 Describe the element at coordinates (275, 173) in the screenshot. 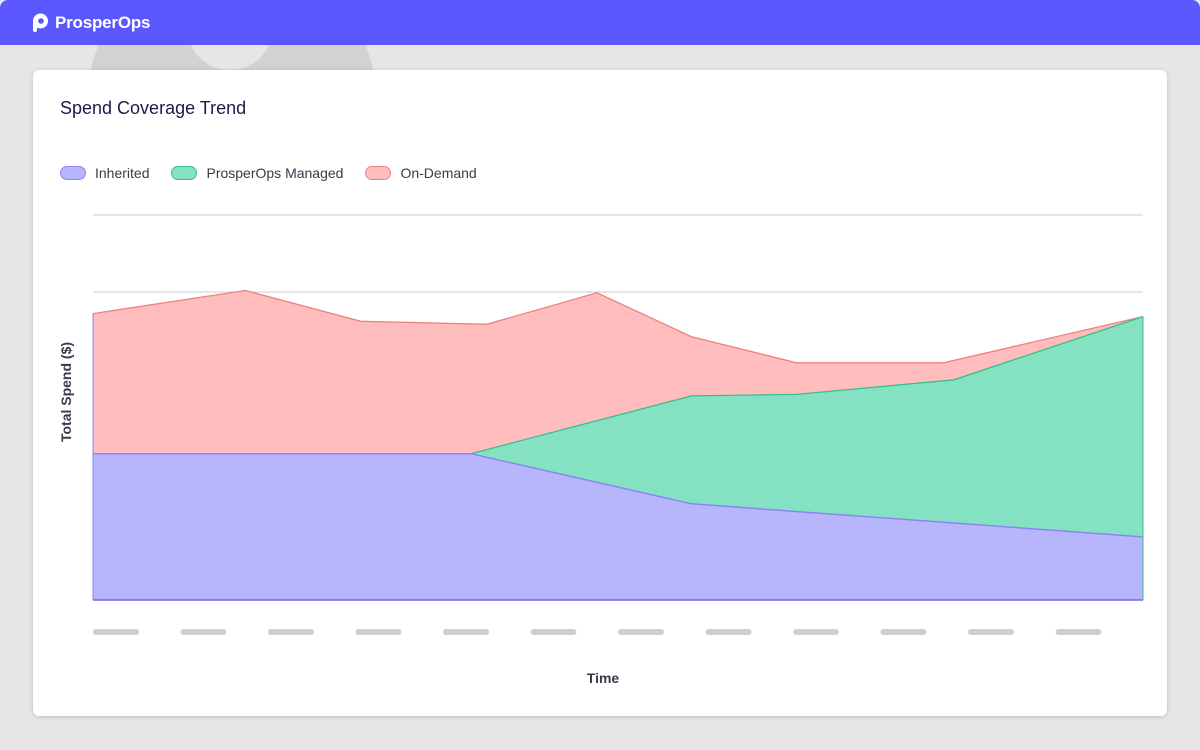

I see `legend-label: ProsperOps Managed` at that location.